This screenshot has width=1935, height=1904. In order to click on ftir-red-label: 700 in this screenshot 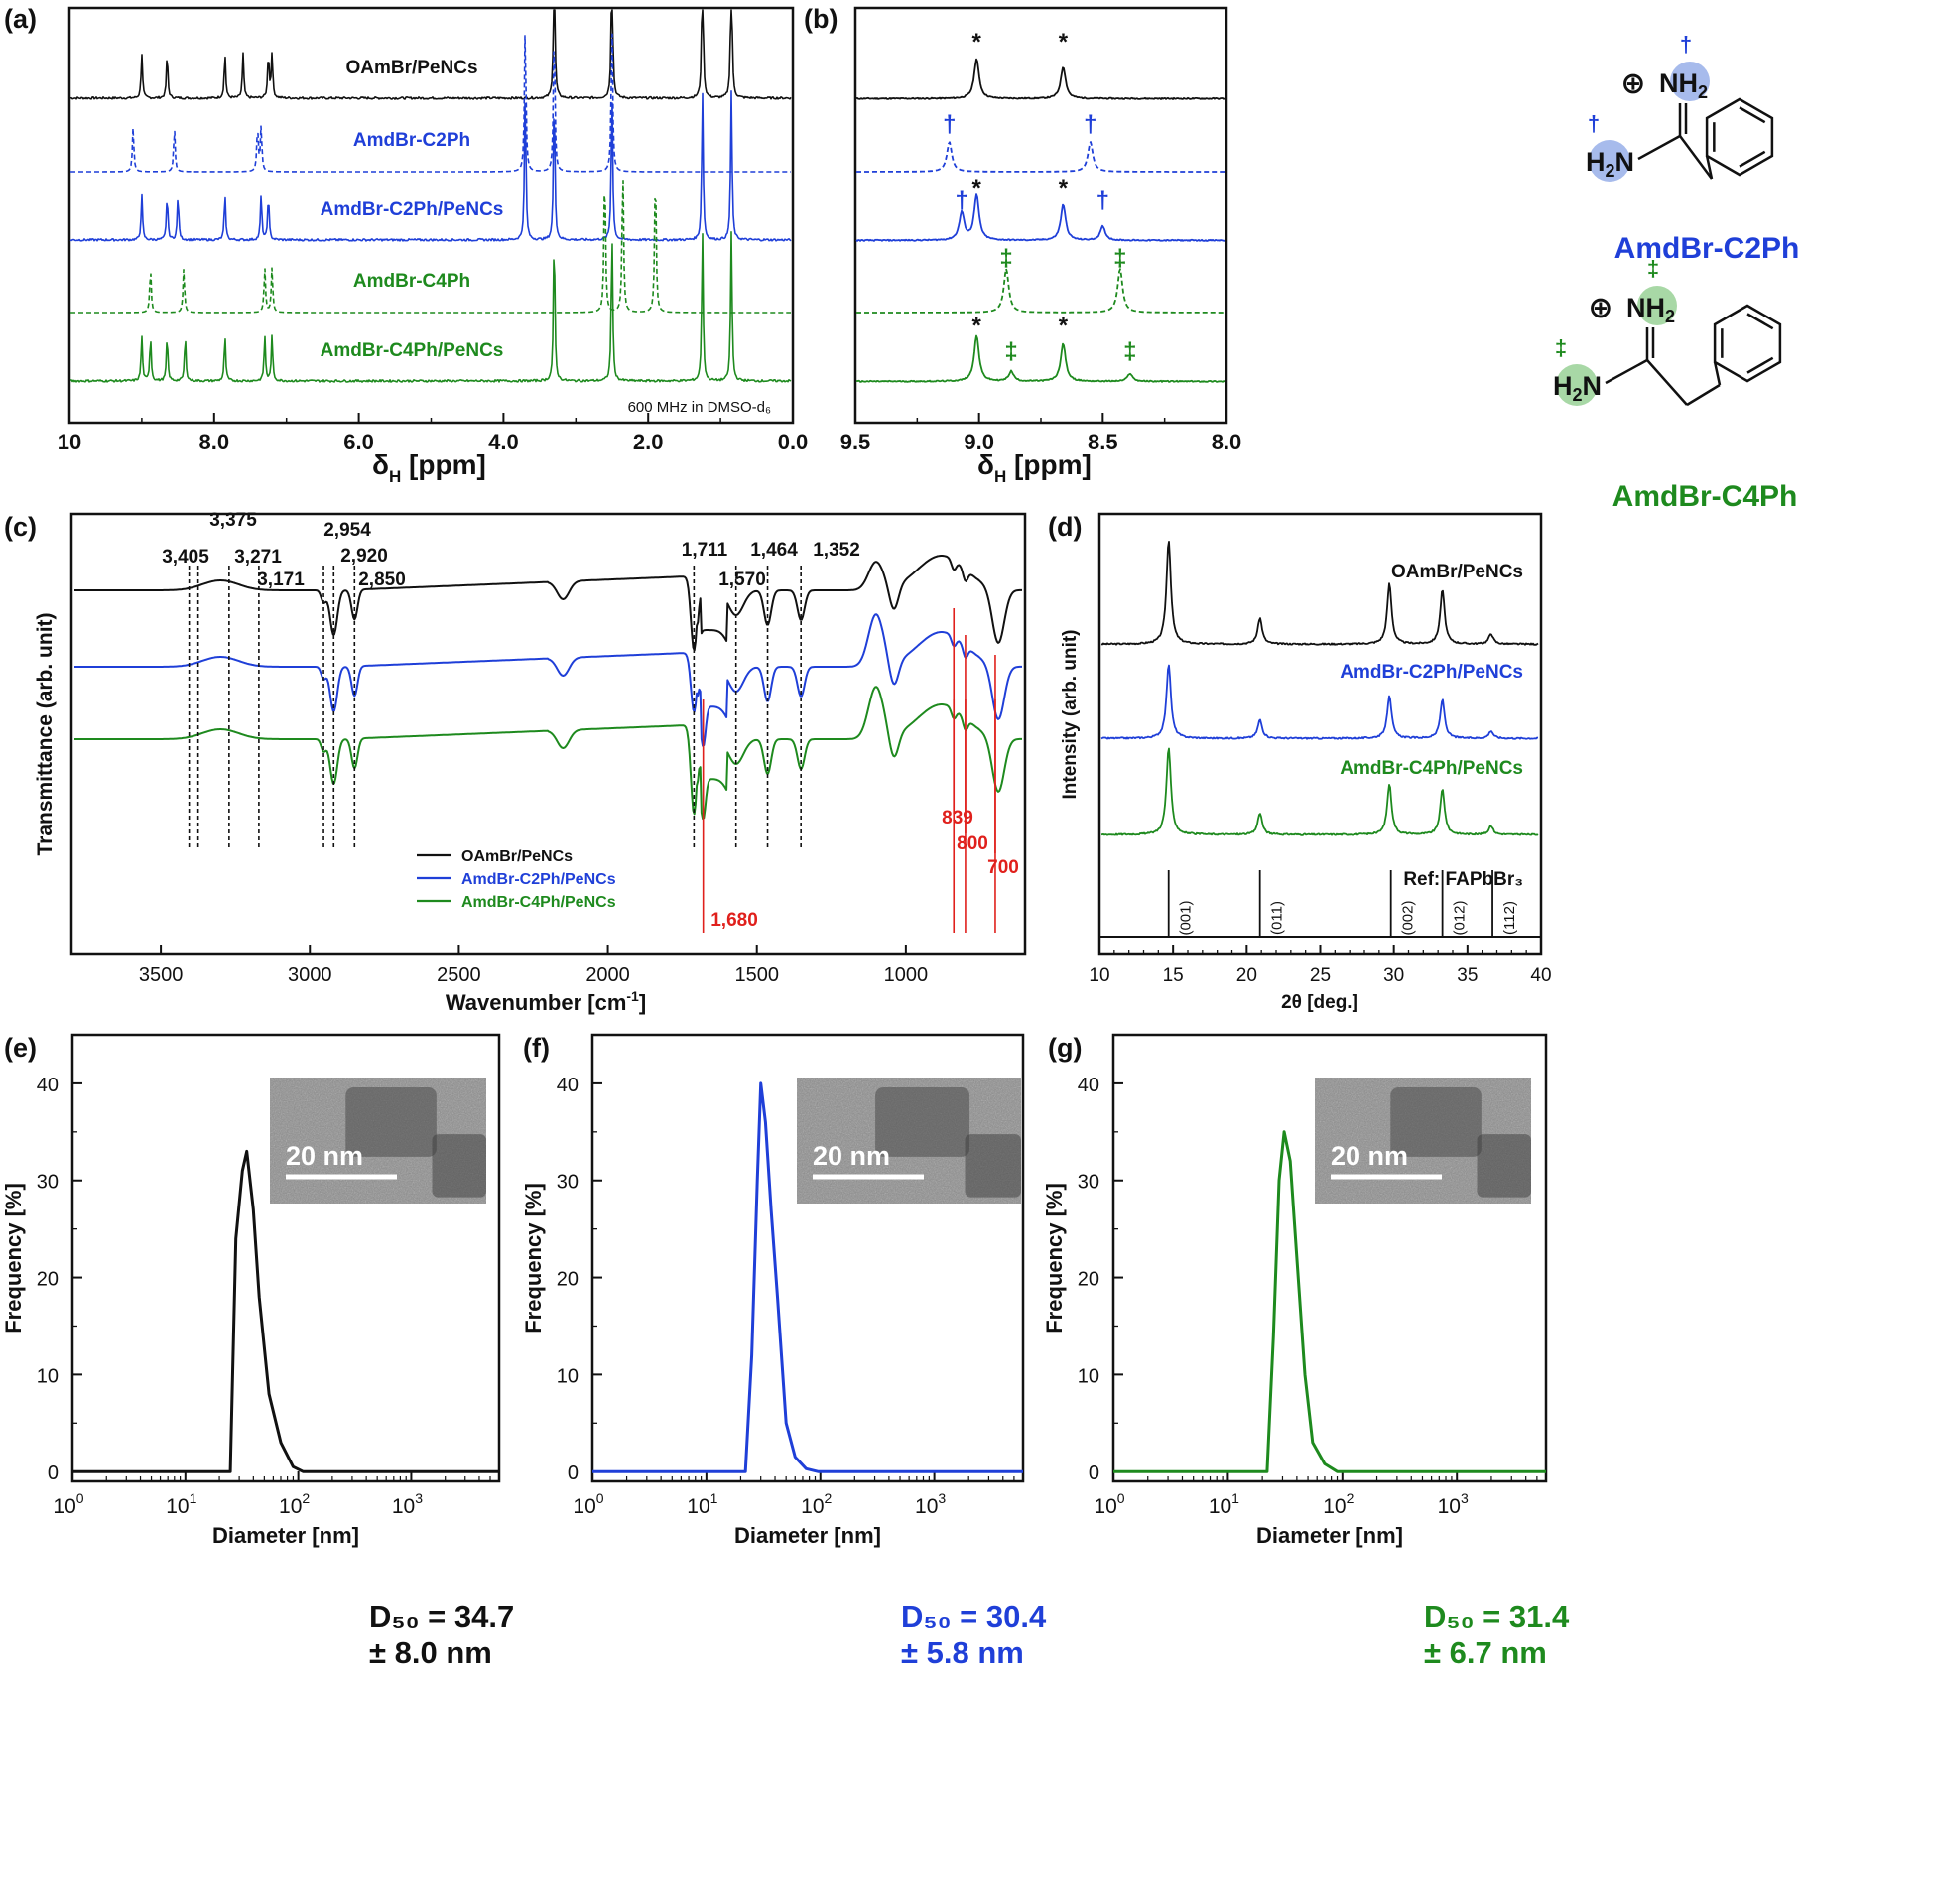, I will do `click(1003, 867)`.